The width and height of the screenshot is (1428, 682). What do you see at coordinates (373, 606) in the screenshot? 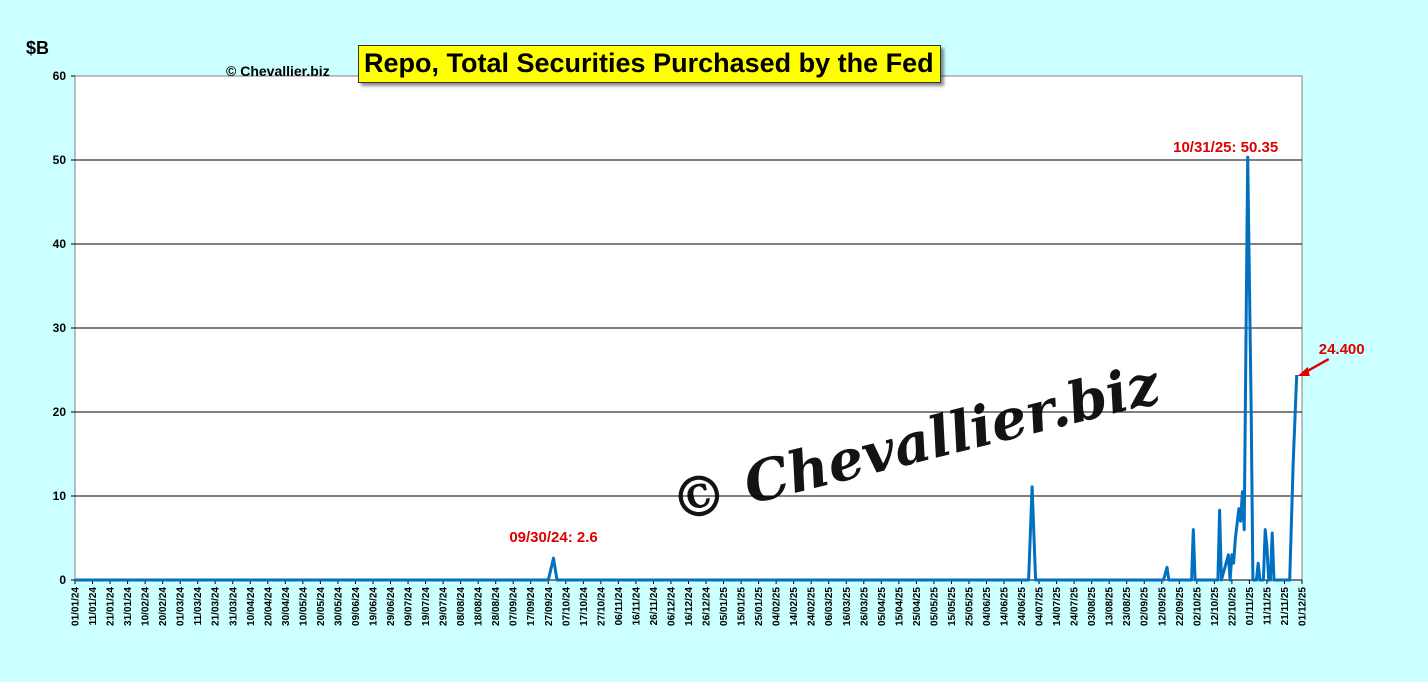
I see `x-tick-label: 19/06/24` at bounding box center [373, 606].